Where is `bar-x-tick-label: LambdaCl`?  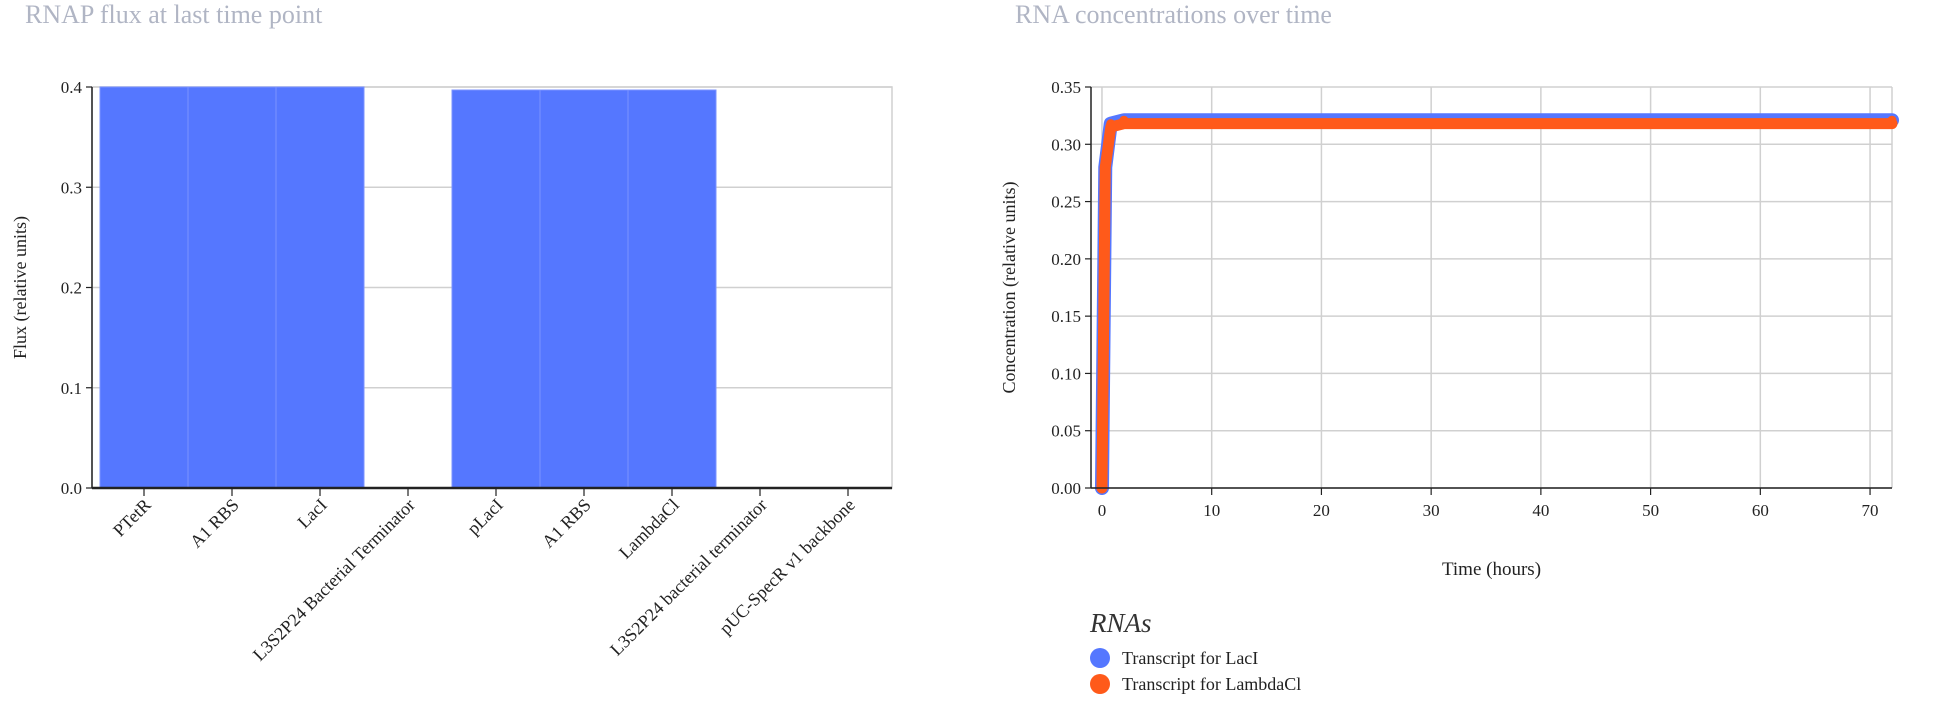 bar-x-tick-label: LambdaCl is located at coordinates (649, 529).